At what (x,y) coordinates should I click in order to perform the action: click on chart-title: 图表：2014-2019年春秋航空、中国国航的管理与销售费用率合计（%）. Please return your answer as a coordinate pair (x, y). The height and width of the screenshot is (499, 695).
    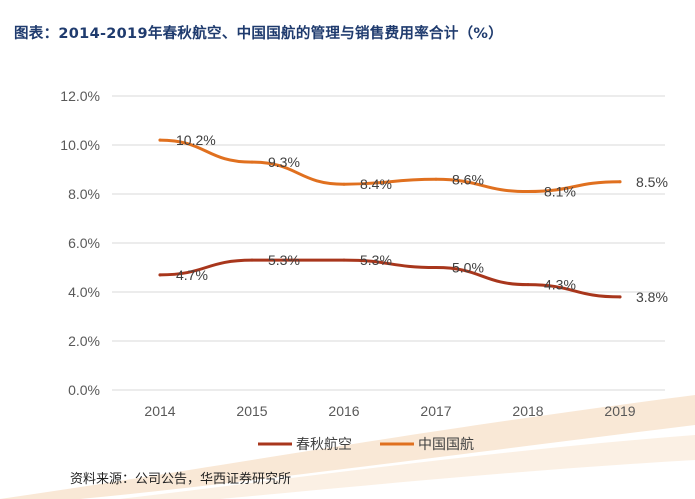
    Looking at the image, I should click on (259, 34).